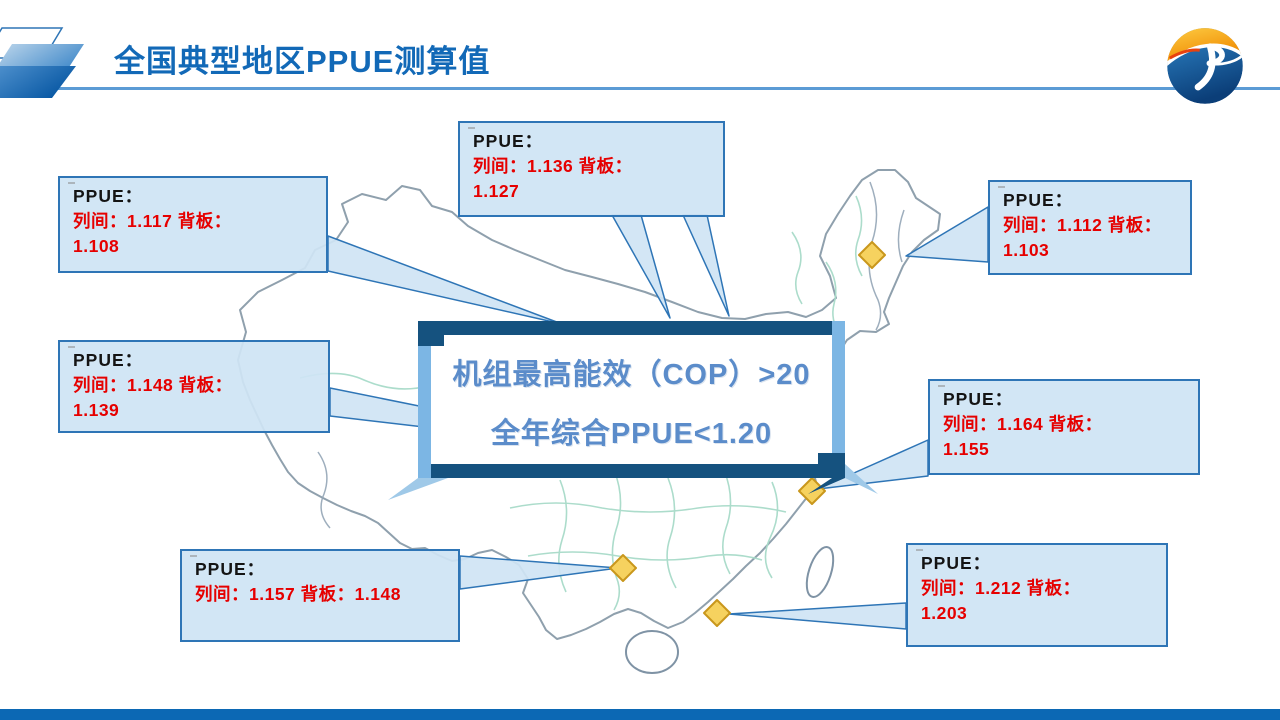  I want to click on ppue-callout-middle-right: PPUE： 列间：1.164 背板： 1.155, so click(1064, 427).